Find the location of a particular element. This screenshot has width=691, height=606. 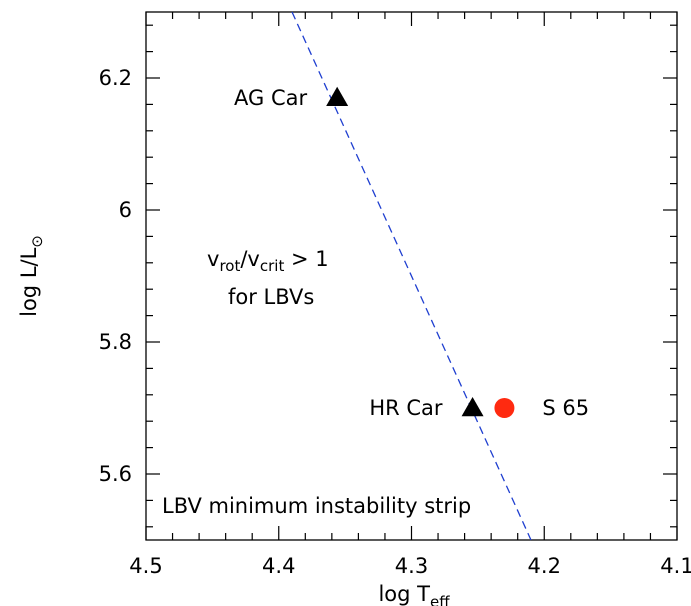

point-hr-car is located at coordinates (472, 407).